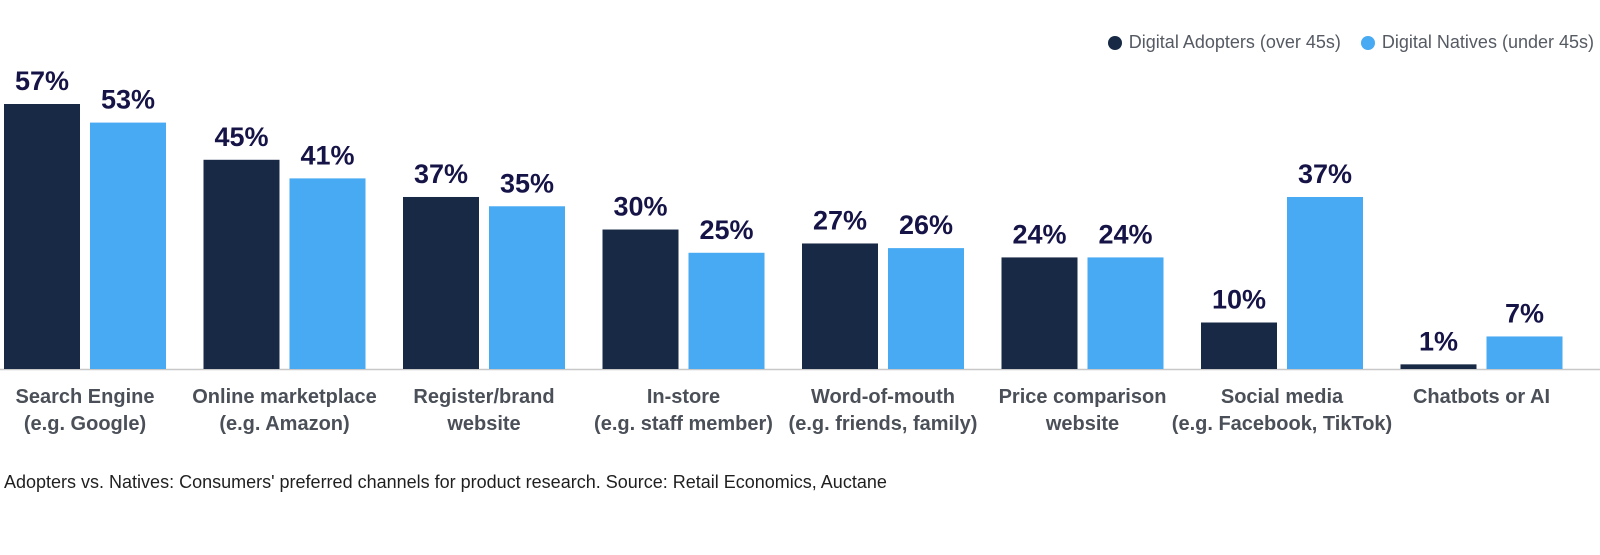 This screenshot has width=1600, height=555. I want to click on legend-label-natives: Digital Natives (under 45s), so click(1487, 42).